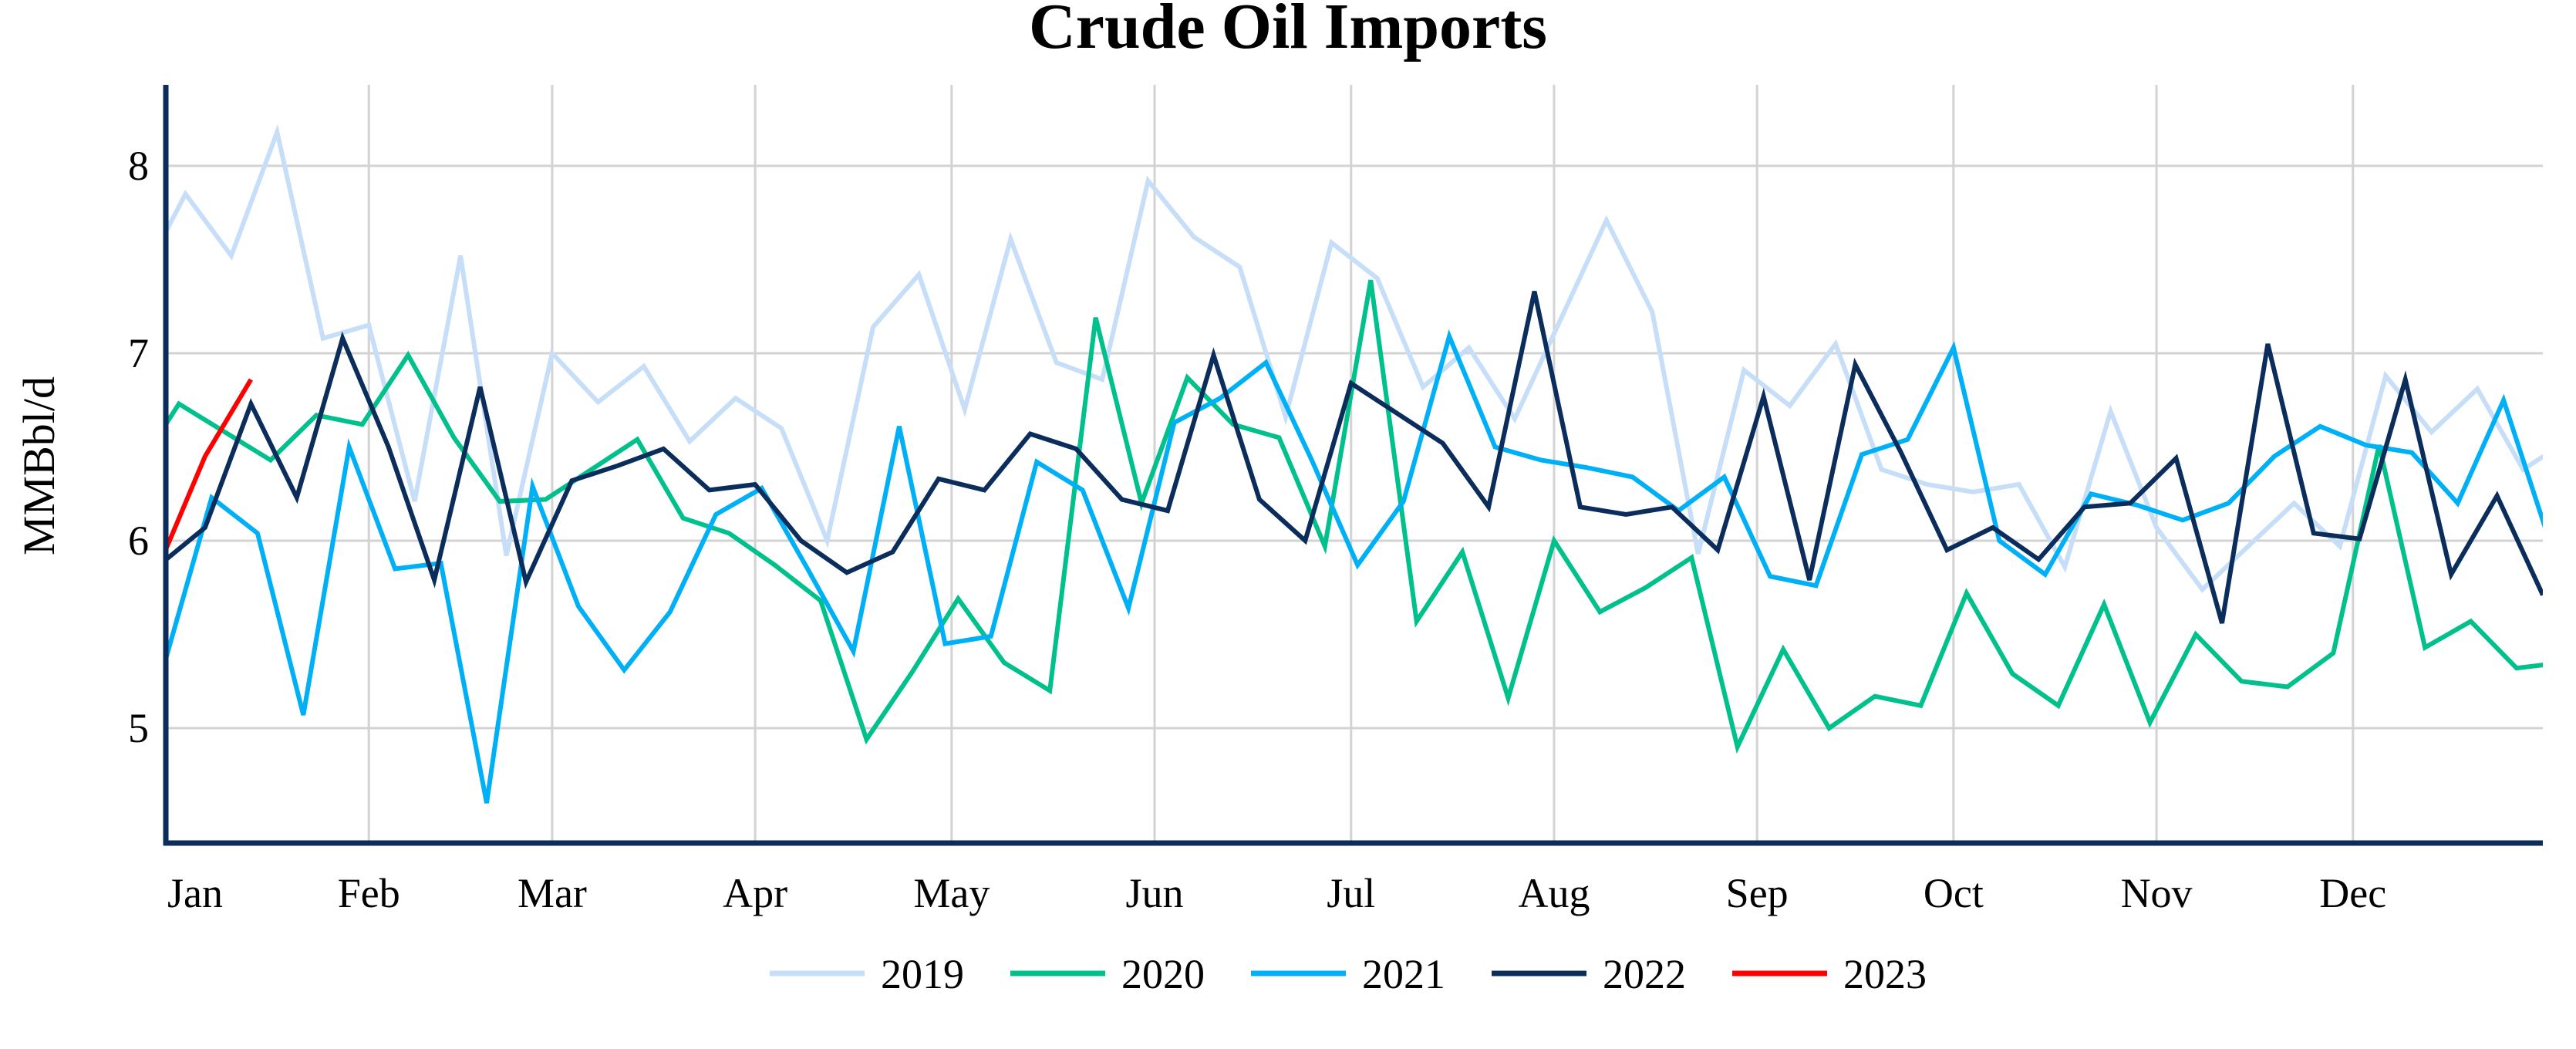 This screenshot has width=2576, height=1049. What do you see at coordinates (1155, 893) in the screenshot?
I see `x-tick-label: Jun` at bounding box center [1155, 893].